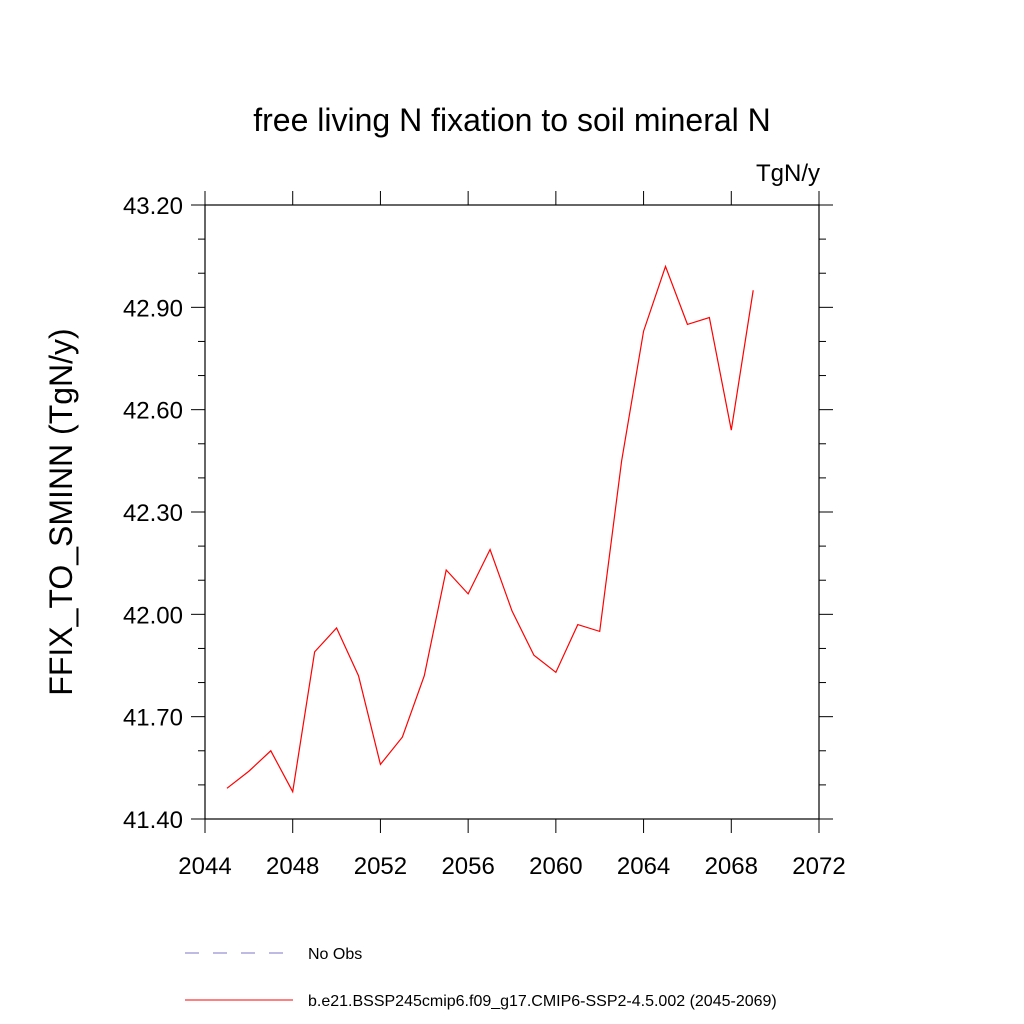 The height and width of the screenshot is (1024, 1024). What do you see at coordinates (153, 411) in the screenshot?
I see `y-tick-label: 42.60` at bounding box center [153, 411].